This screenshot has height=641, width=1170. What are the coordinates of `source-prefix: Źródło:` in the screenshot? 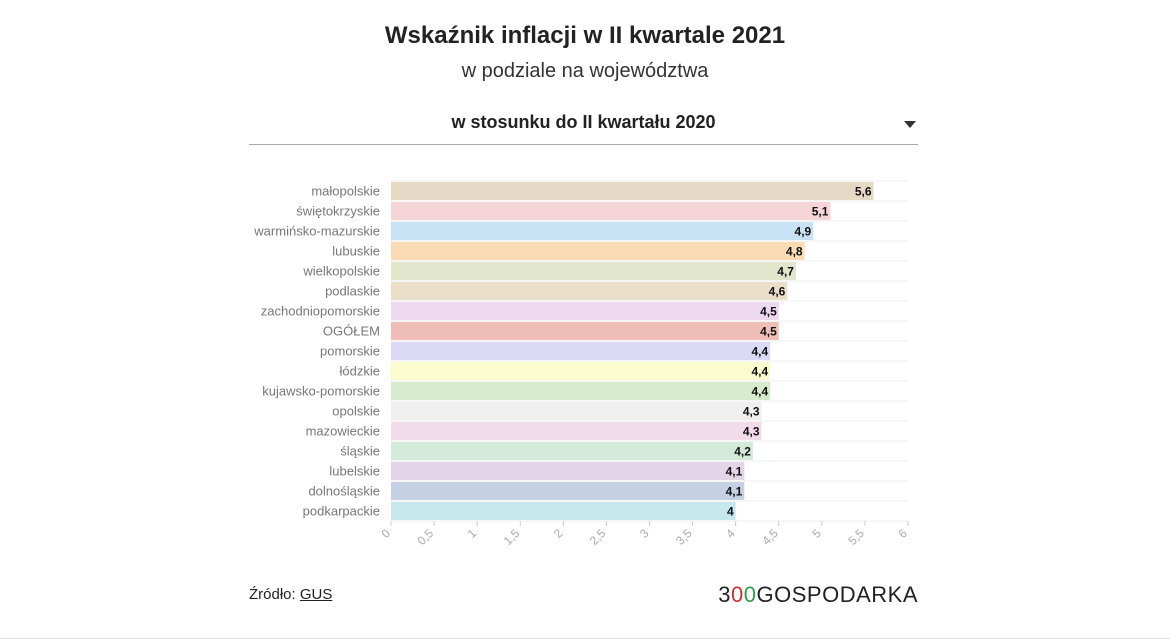 It's located at (272, 594).